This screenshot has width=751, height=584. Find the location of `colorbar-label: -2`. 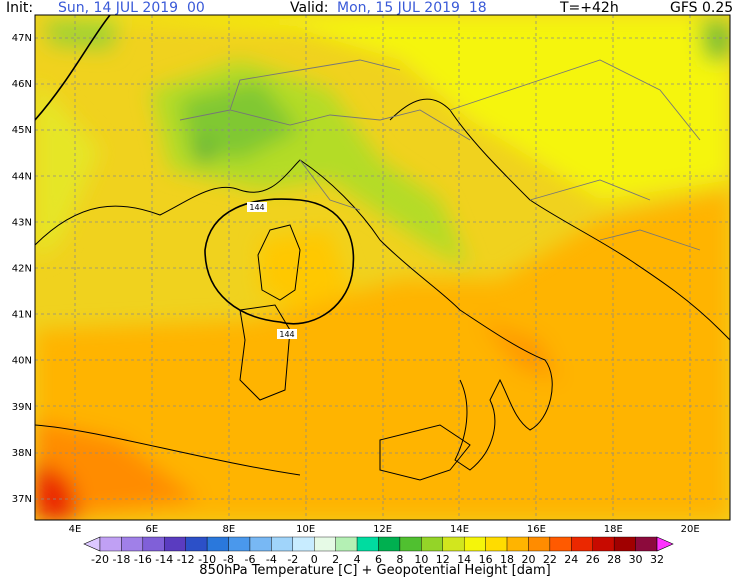

colorbar-label: -2 is located at coordinates (292, 559).